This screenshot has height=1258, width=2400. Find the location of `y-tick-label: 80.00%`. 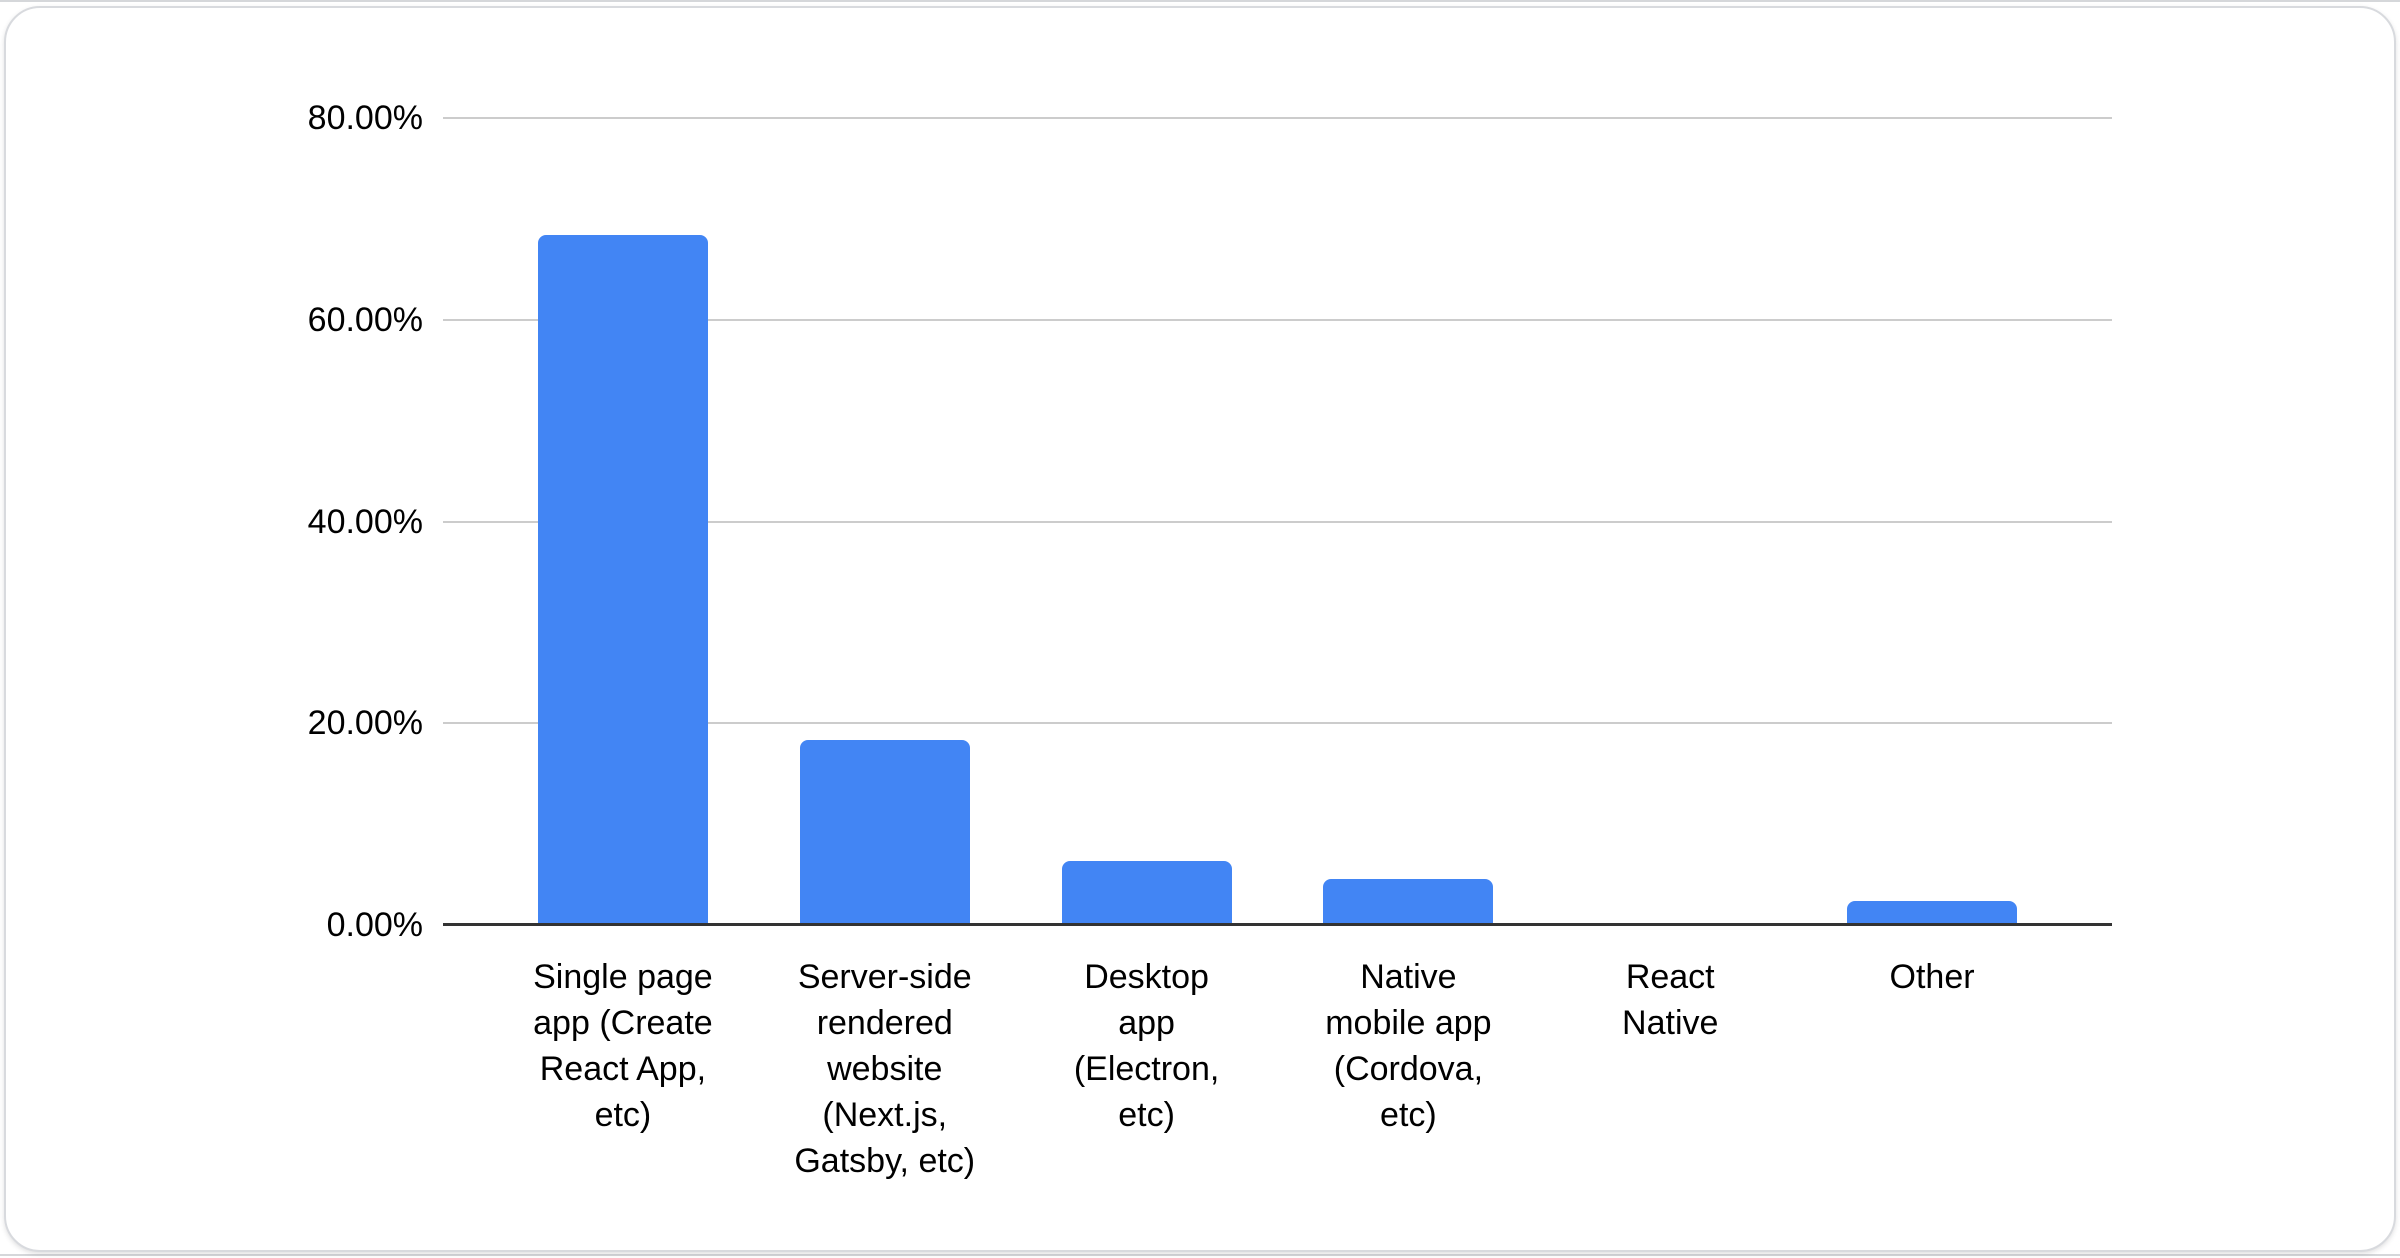

y-tick-label: 80.00% is located at coordinates (365, 118).